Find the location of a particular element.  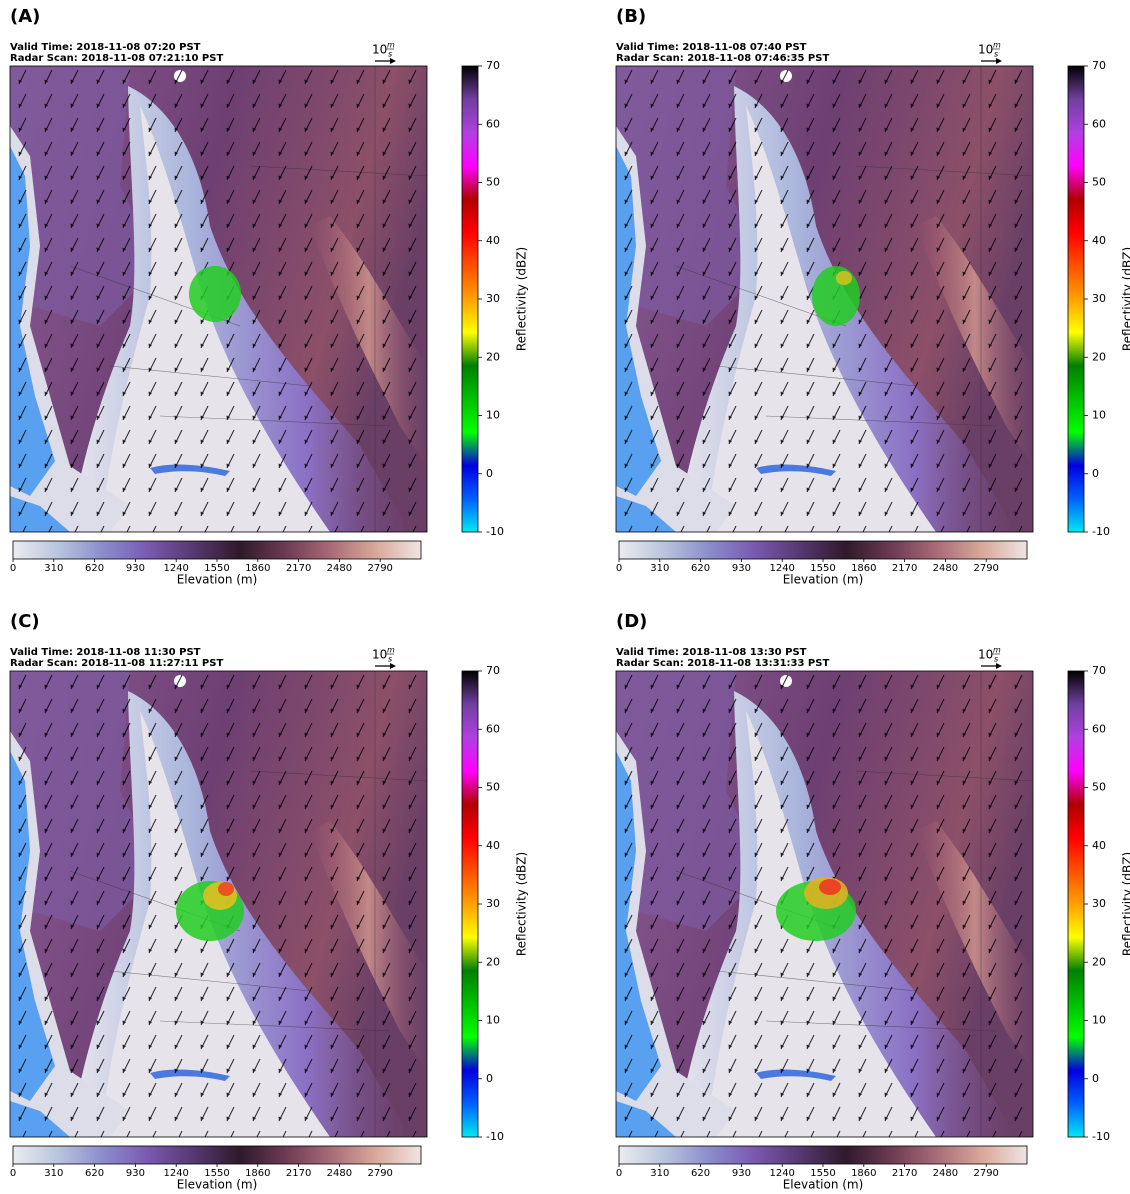

valid-time: Valid Time: 2018-11-08 07:40 PST is located at coordinates (711, 47).